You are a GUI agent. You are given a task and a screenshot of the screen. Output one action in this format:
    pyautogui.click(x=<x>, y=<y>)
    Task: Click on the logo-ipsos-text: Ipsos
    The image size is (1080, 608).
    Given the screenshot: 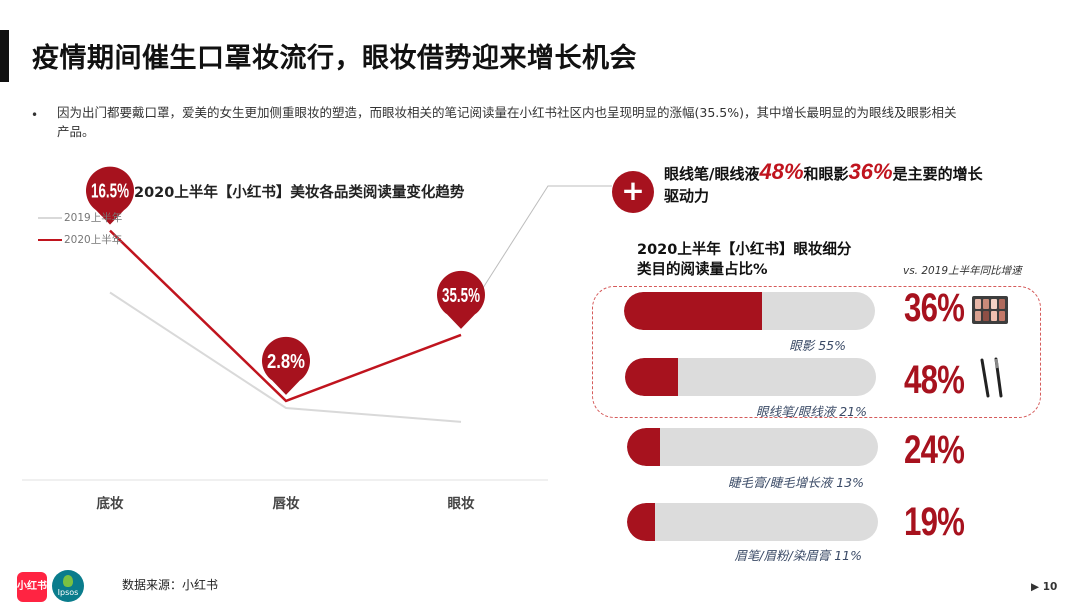 What is the action you would take?
    pyautogui.click(x=68, y=592)
    